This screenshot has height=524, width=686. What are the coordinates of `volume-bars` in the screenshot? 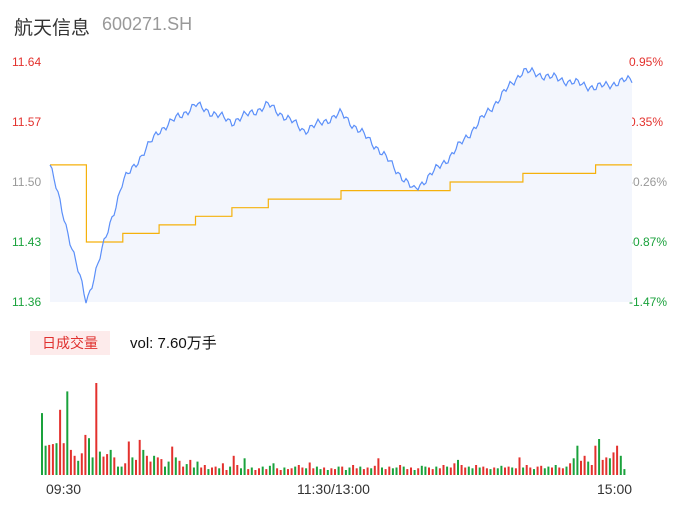 It's located at (333, 429).